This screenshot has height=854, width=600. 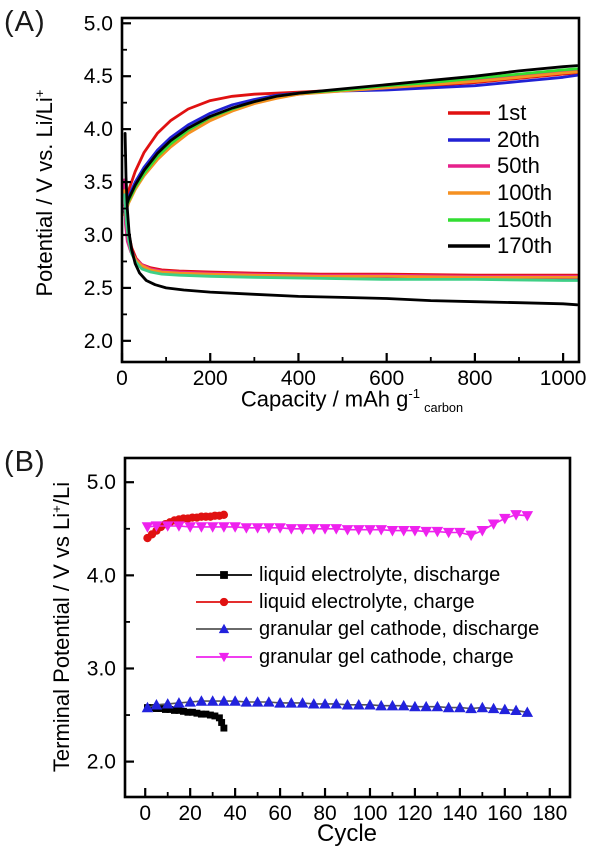 What do you see at coordinates (386, 378) in the screenshot?
I see `x-tick-label: 600` at bounding box center [386, 378].